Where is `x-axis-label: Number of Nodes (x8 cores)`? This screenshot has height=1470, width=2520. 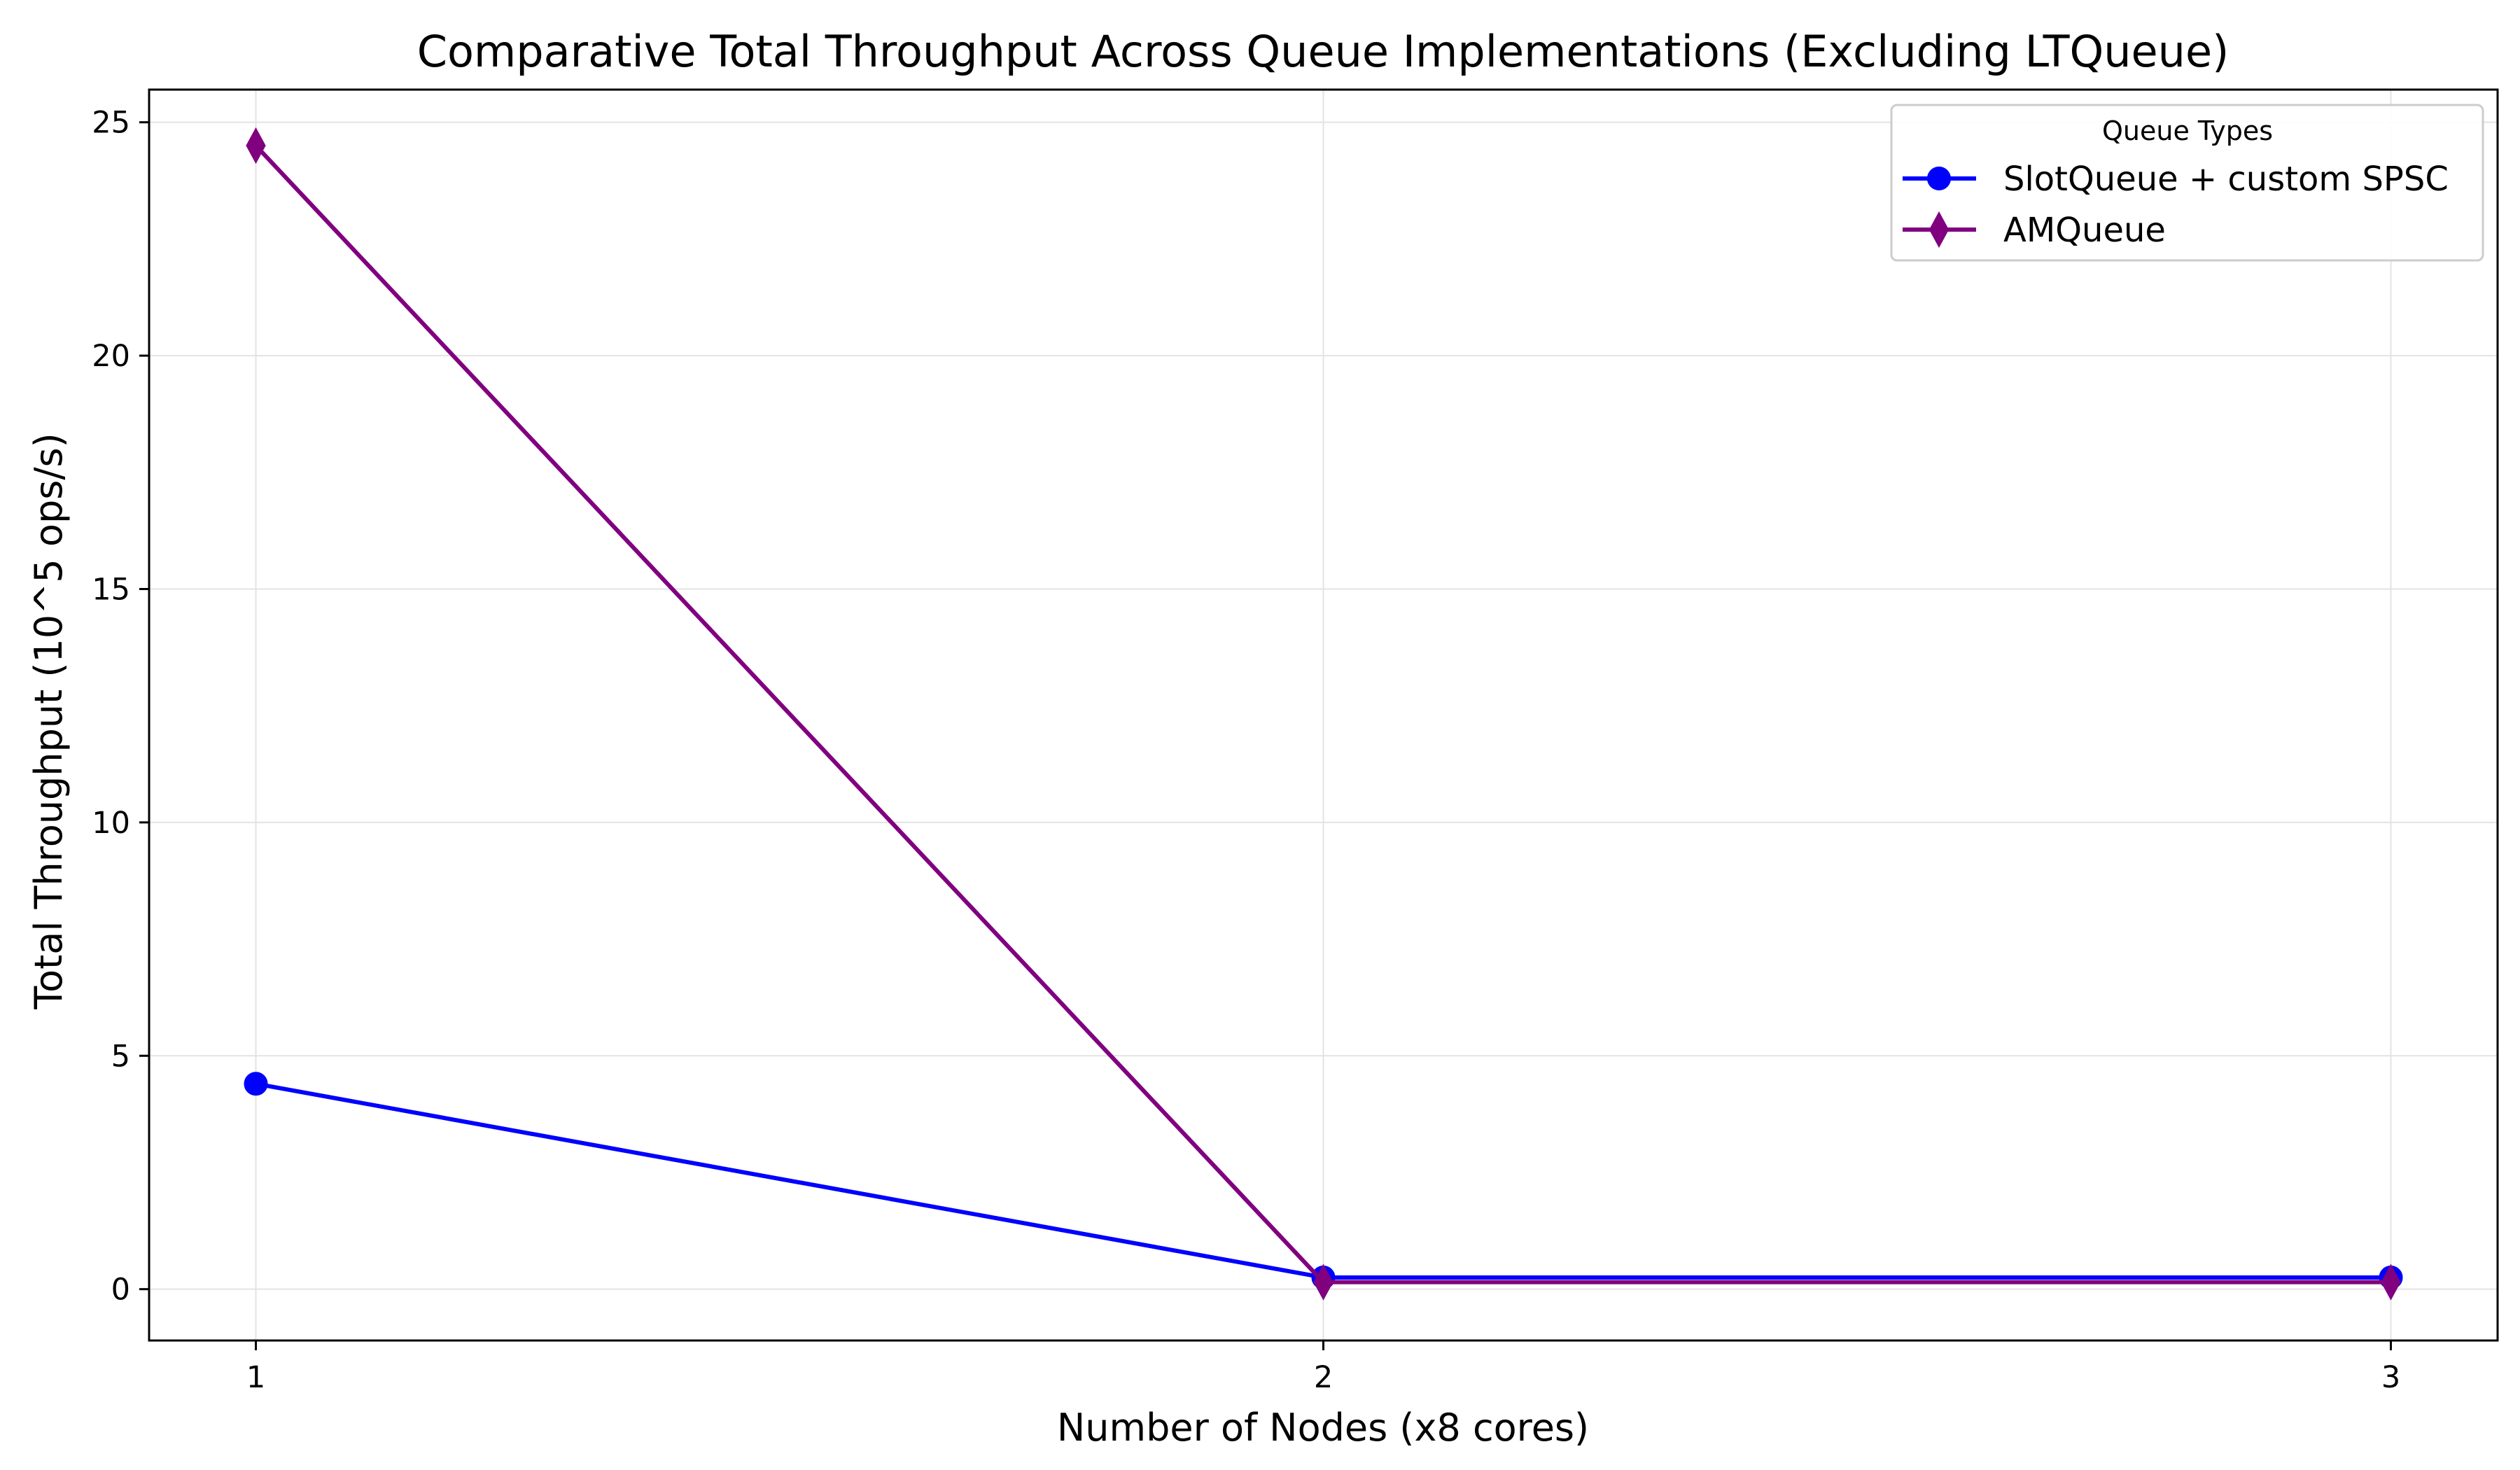
x-axis-label: Number of Nodes (x8 cores) is located at coordinates (1323, 1428).